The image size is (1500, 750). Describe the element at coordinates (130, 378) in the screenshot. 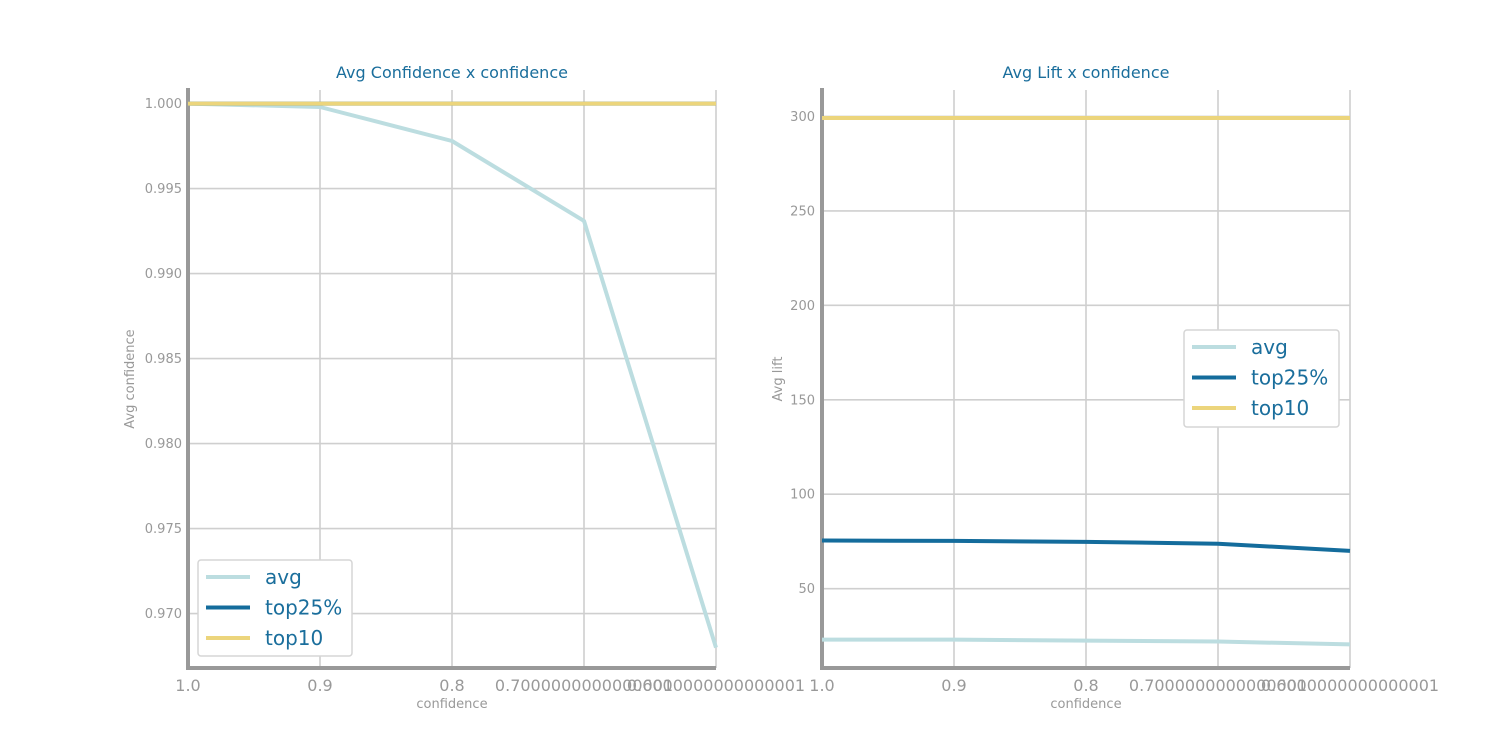

I see `y-axis-label: Avg confidence` at that location.